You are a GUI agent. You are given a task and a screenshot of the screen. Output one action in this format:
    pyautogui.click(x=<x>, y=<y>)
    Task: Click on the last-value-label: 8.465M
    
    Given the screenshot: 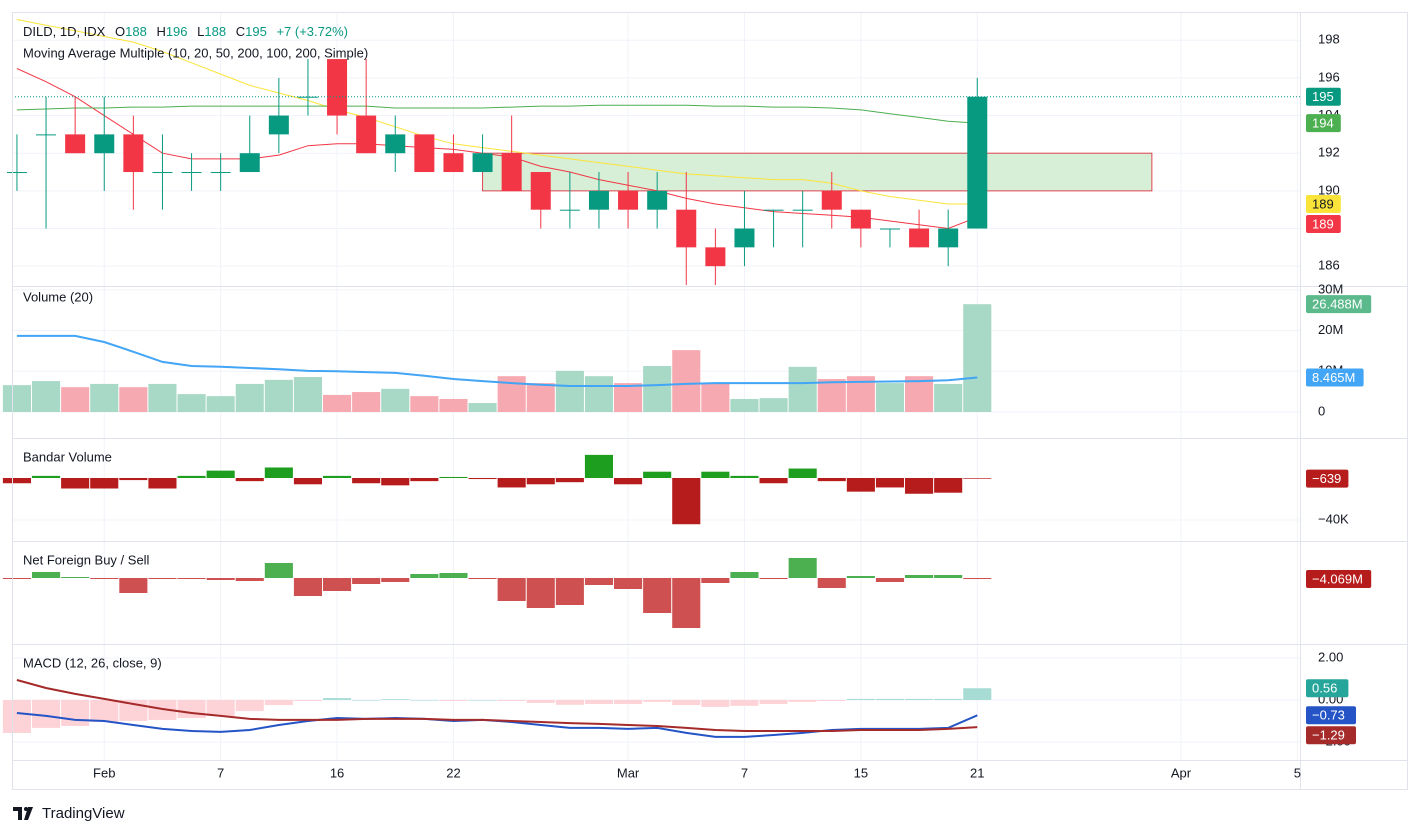 What is the action you would take?
    pyautogui.click(x=1333, y=377)
    